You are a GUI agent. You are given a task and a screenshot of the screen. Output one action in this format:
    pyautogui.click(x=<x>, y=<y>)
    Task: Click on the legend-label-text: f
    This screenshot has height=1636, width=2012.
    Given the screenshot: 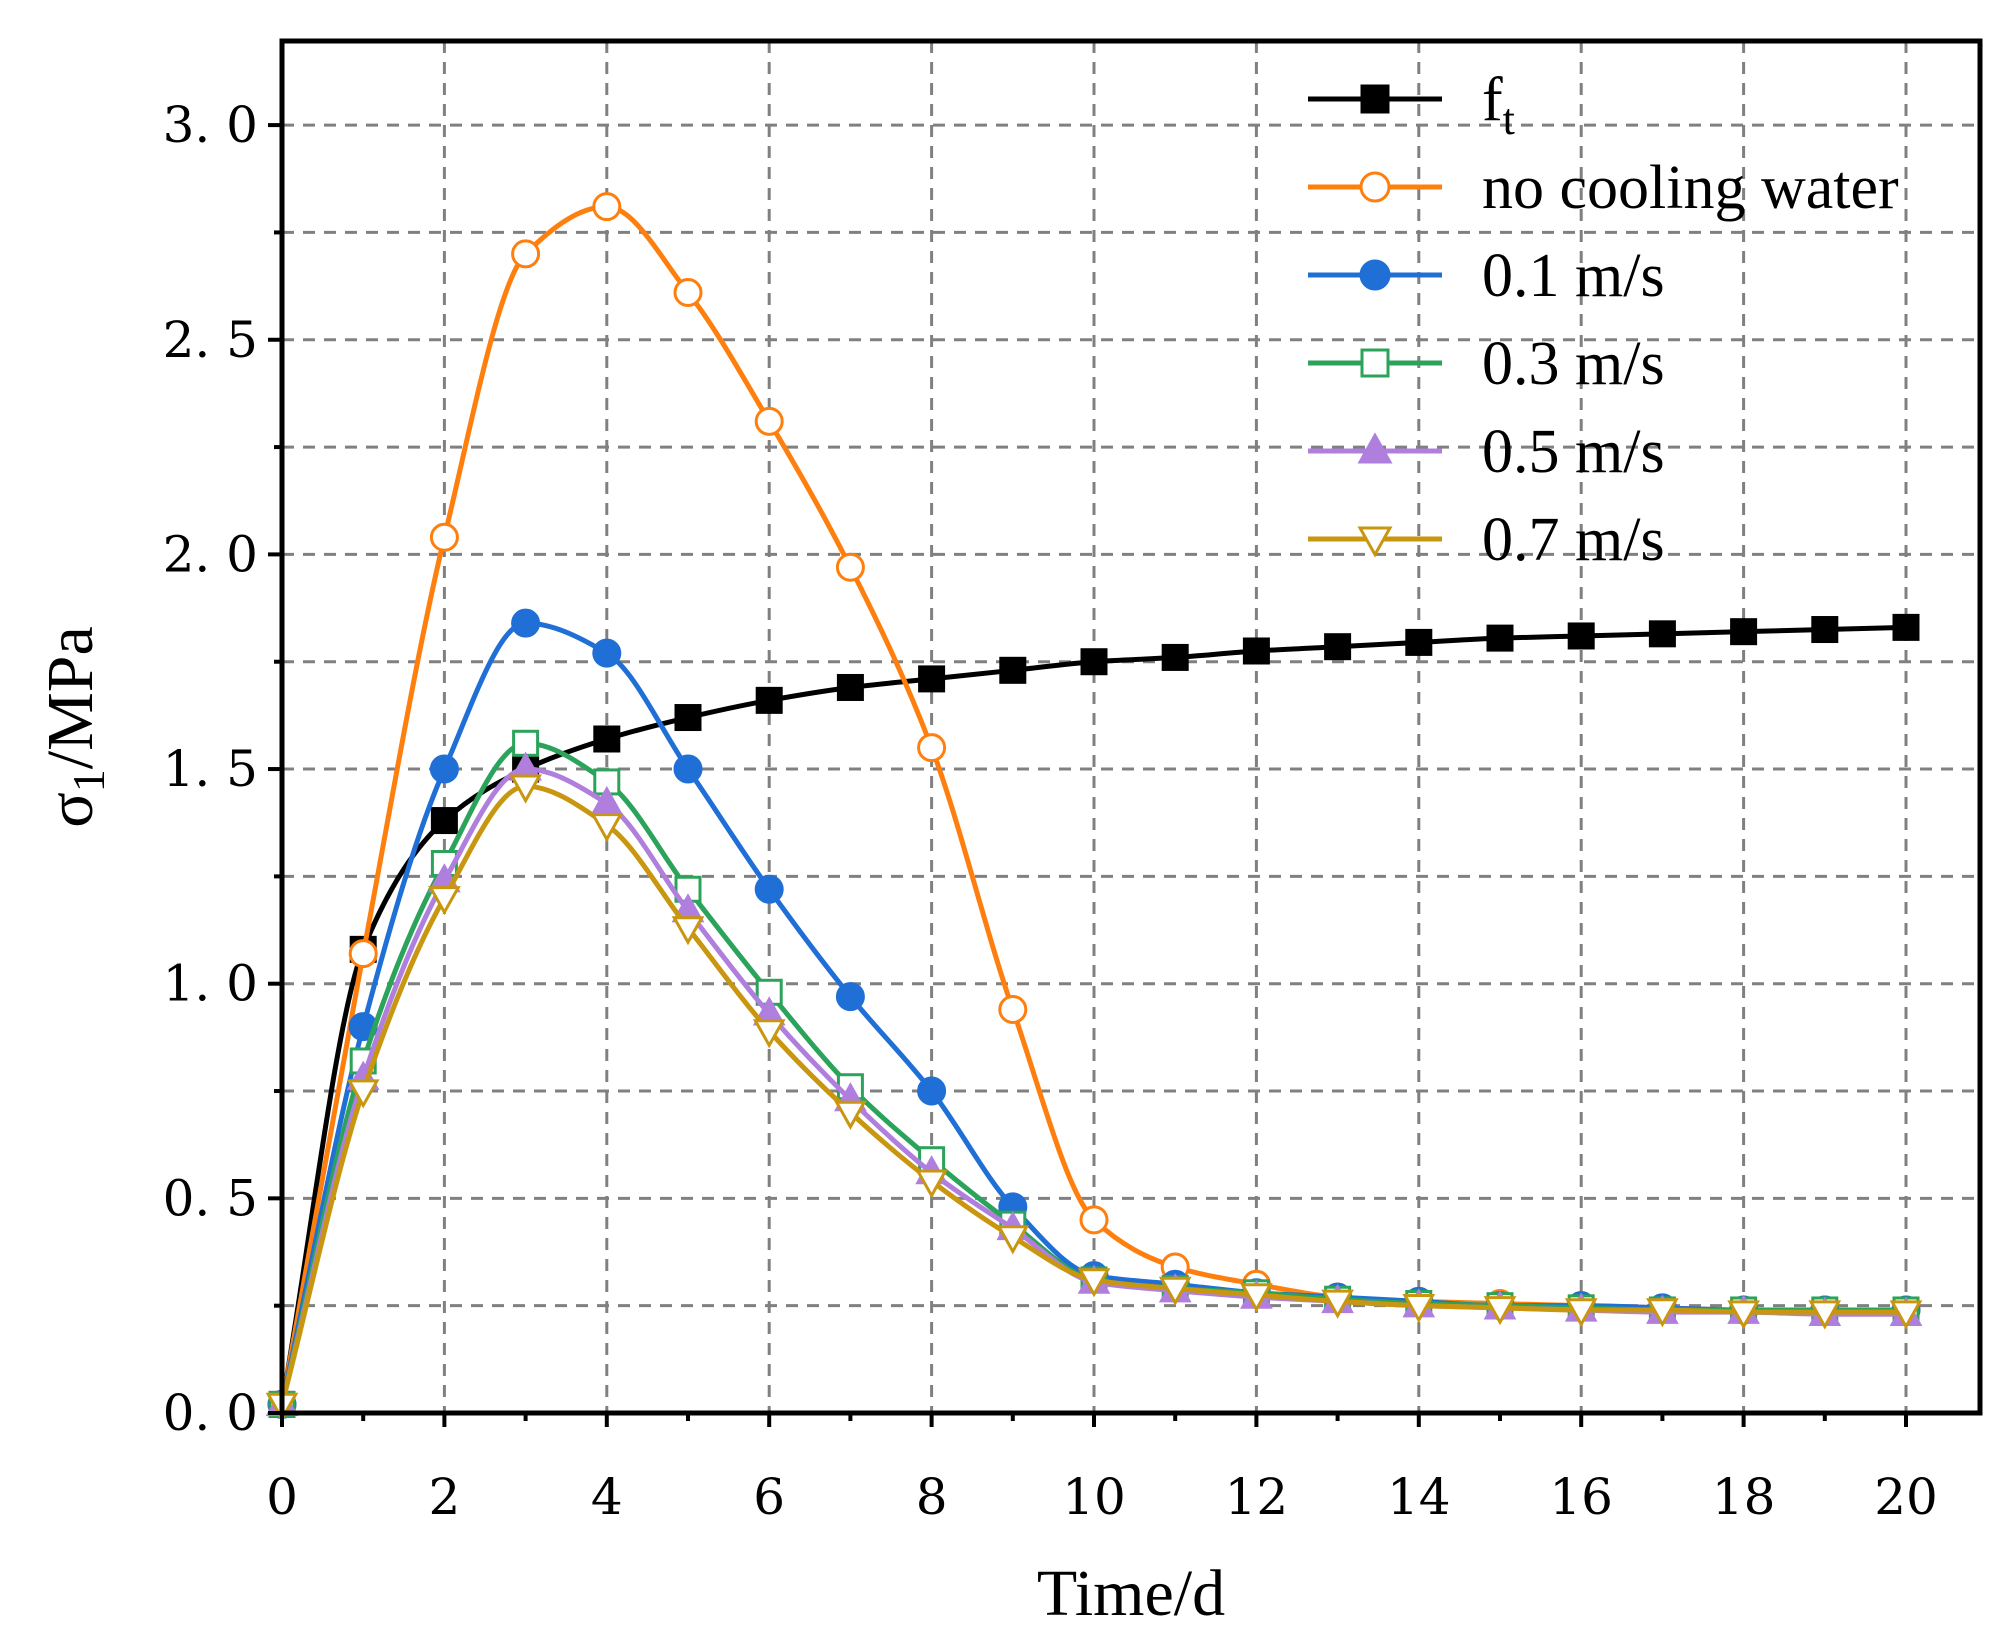 What is the action you would take?
    pyautogui.click(x=1492, y=100)
    